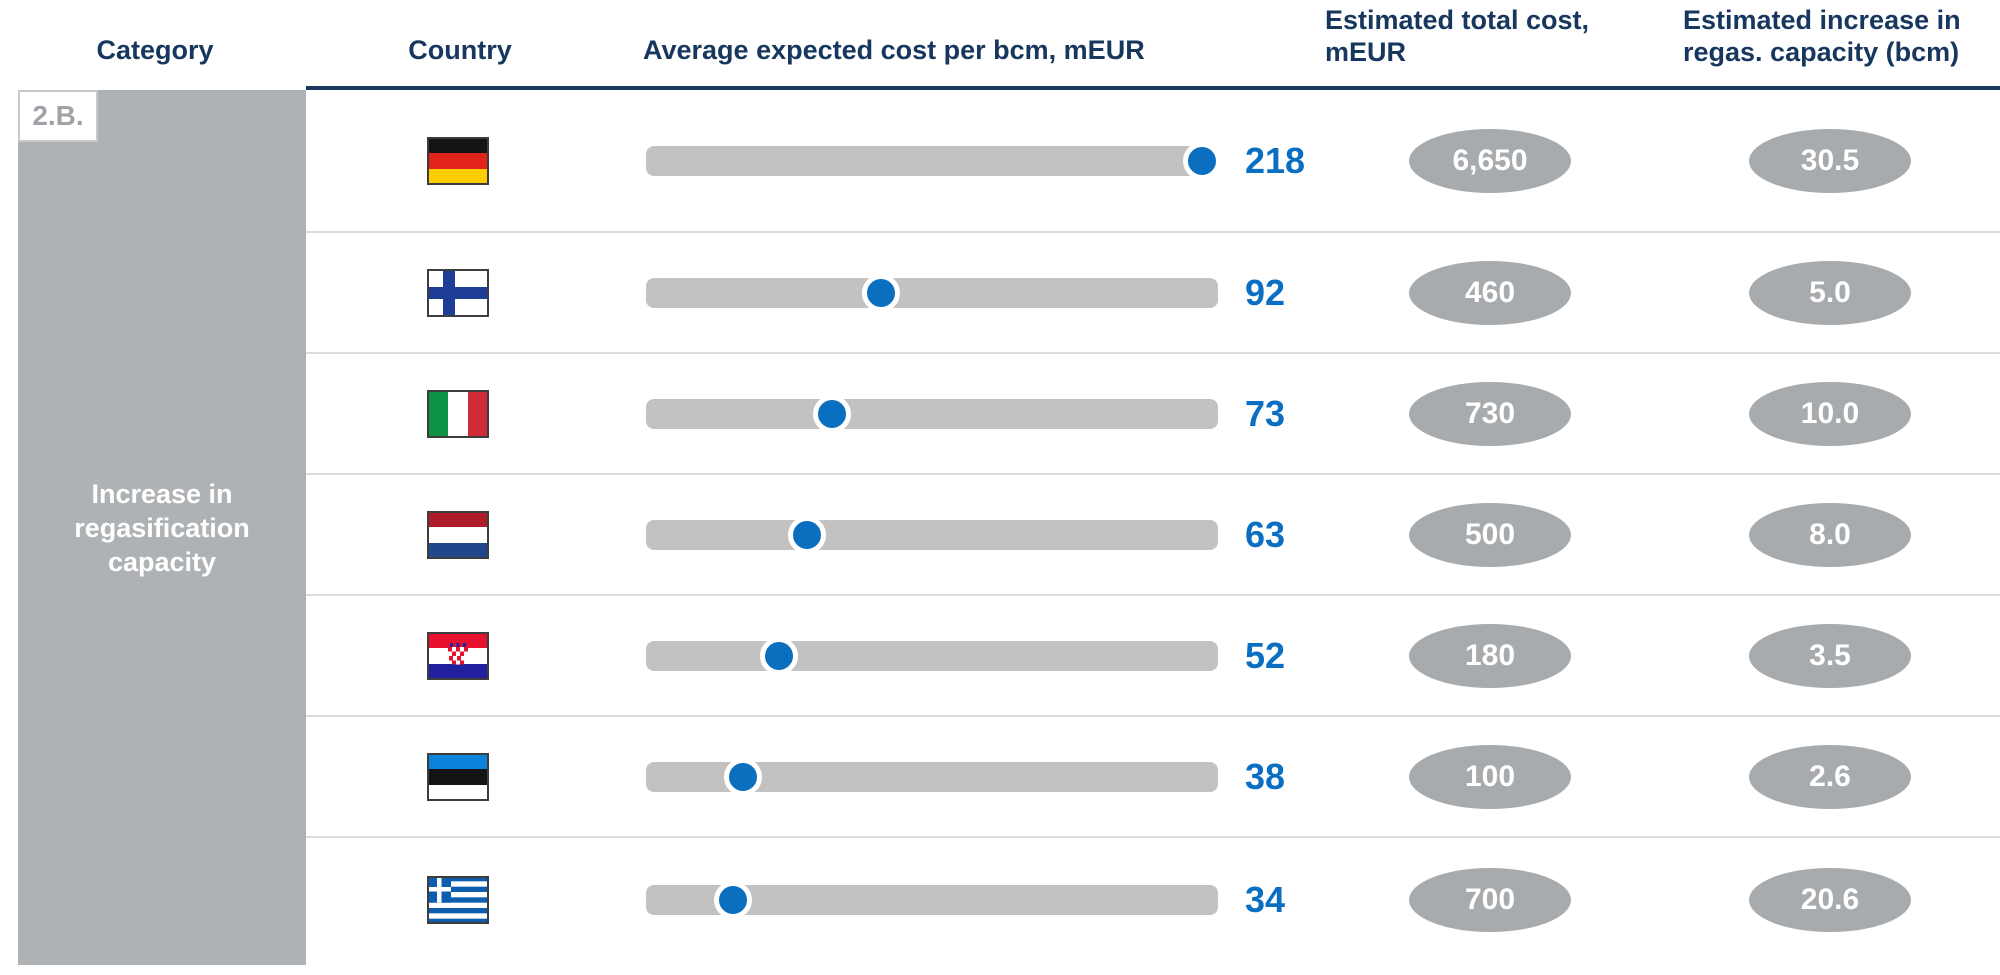 This screenshot has height=975, width=2000. I want to click on table-row: 73 730 10.0, so click(1153, 412).